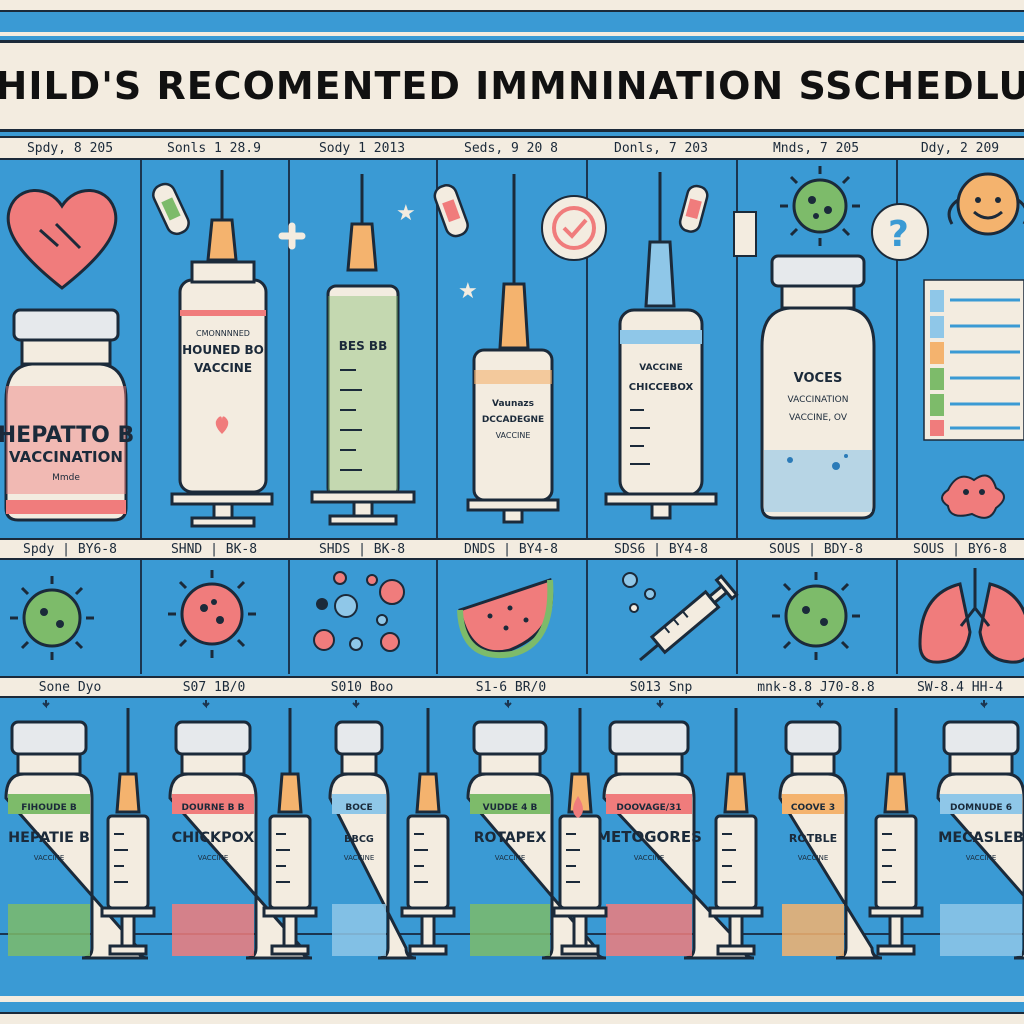  Describe the element at coordinates (512, 6) in the screenshot. I see `top-border` at that location.